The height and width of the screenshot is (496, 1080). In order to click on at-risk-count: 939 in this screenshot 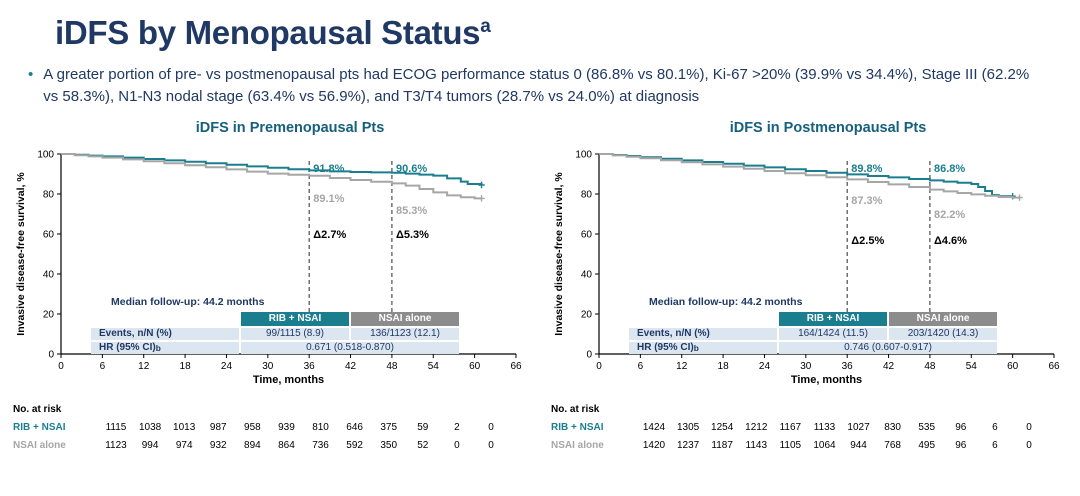, I will do `click(286, 427)`.